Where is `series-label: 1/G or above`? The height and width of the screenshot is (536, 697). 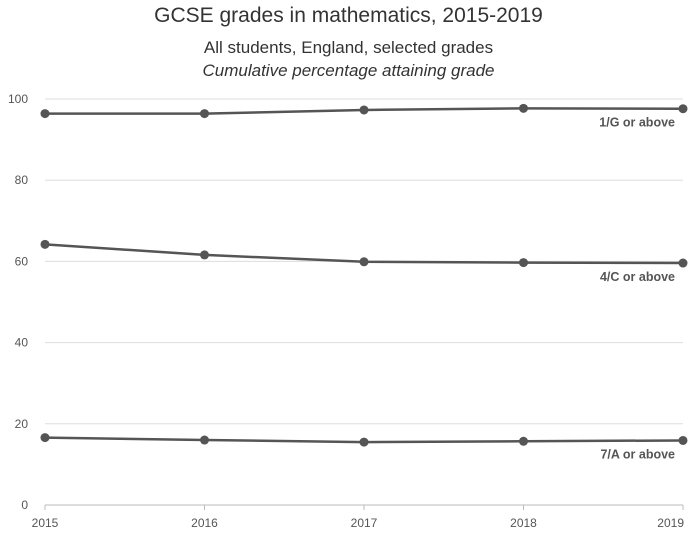
series-label: 1/G or above is located at coordinates (637, 123).